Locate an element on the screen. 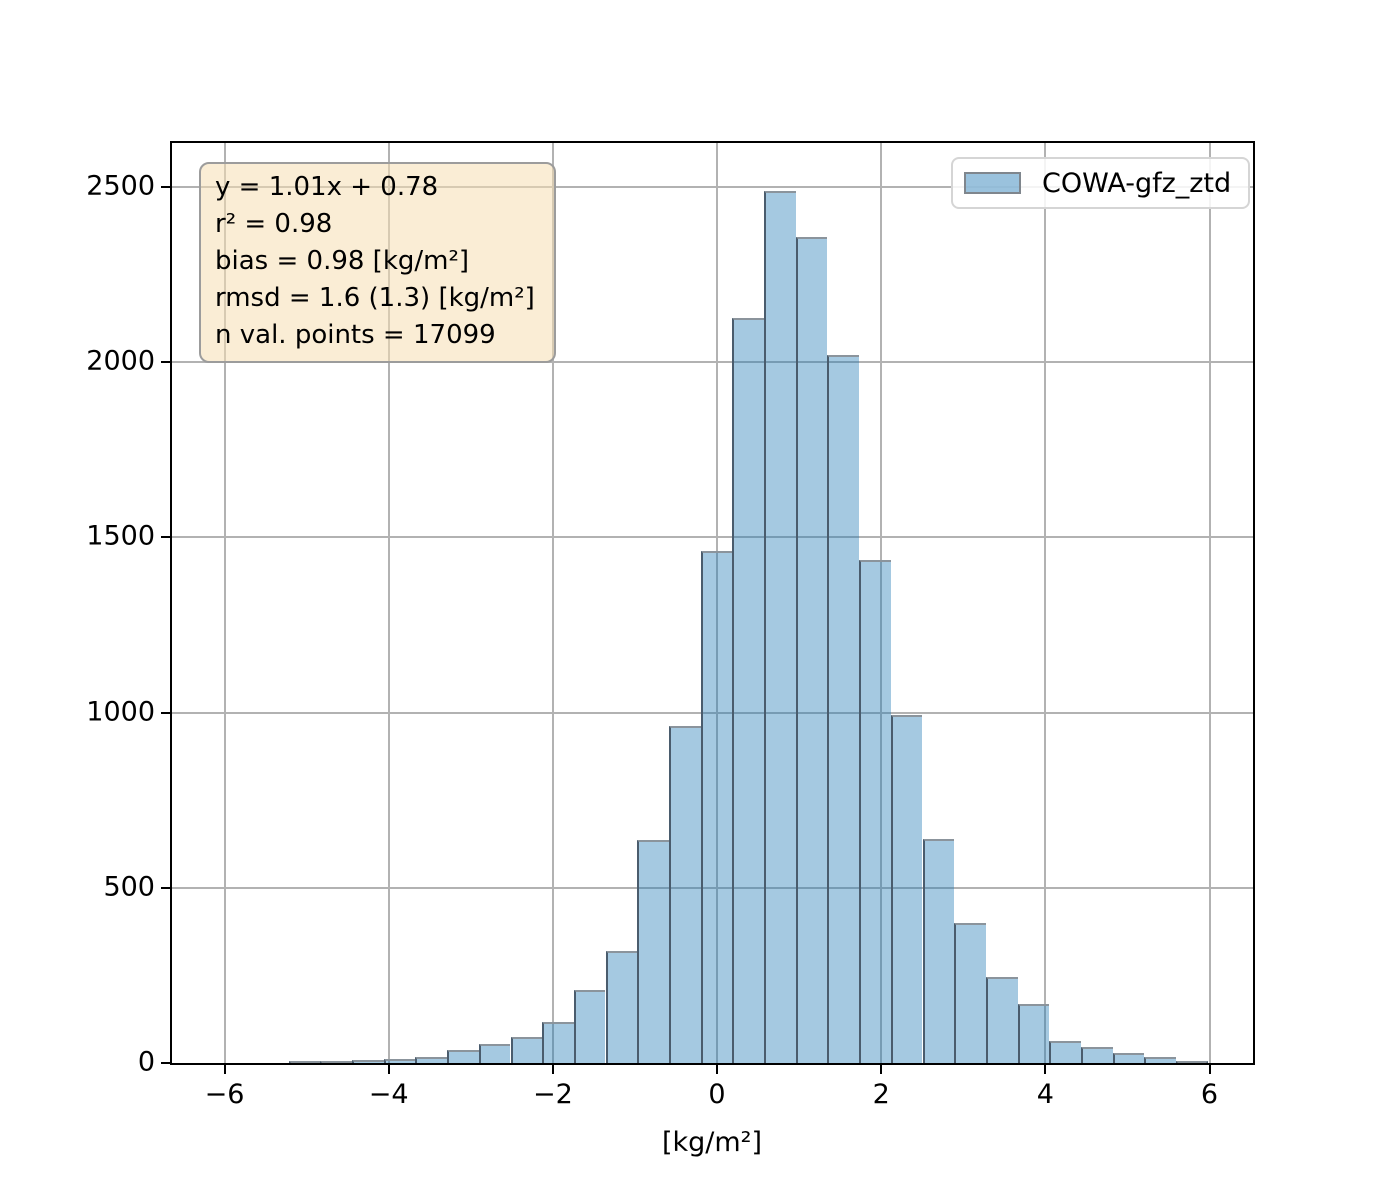 The width and height of the screenshot is (1400, 1200). y-tick-label: 500 is located at coordinates (129, 887).